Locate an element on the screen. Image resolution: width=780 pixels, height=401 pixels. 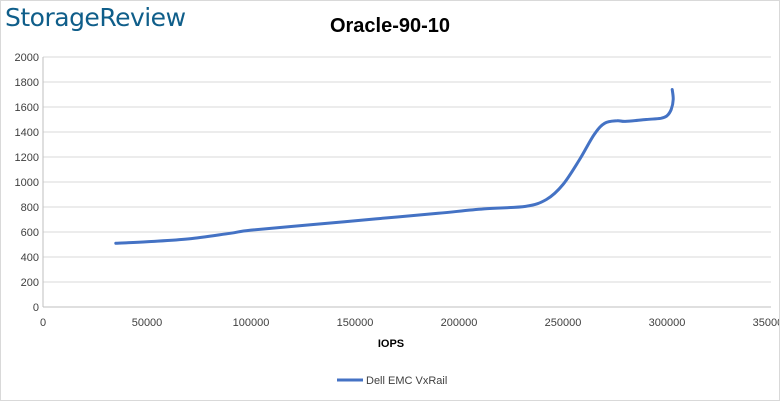
storagereview-logo: StorageReview is located at coordinates (95, 17).